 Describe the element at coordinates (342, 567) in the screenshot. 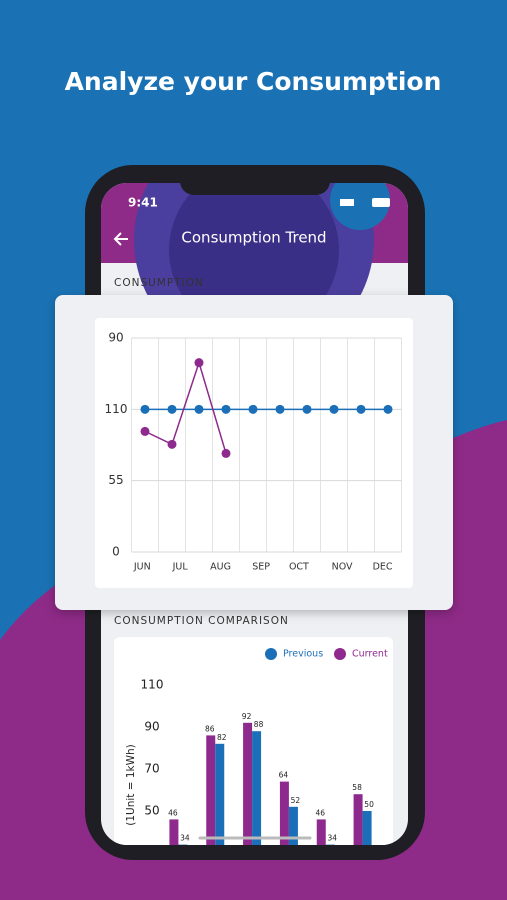

I see `x-tick-label: NOV` at that location.